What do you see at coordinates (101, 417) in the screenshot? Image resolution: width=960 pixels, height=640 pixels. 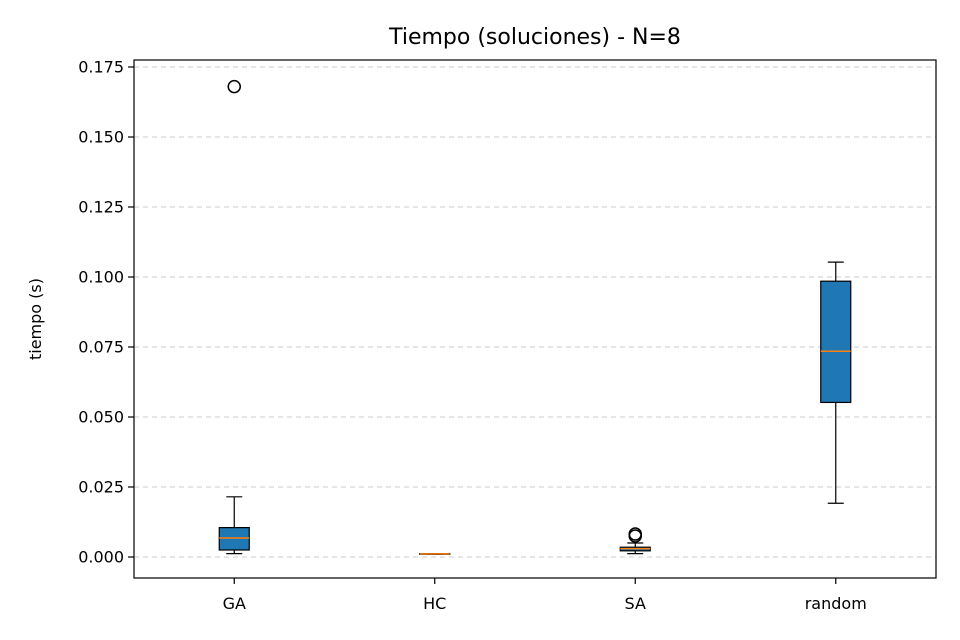 I see `y-tick-label: 0.050` at bounding box center [101, 417].